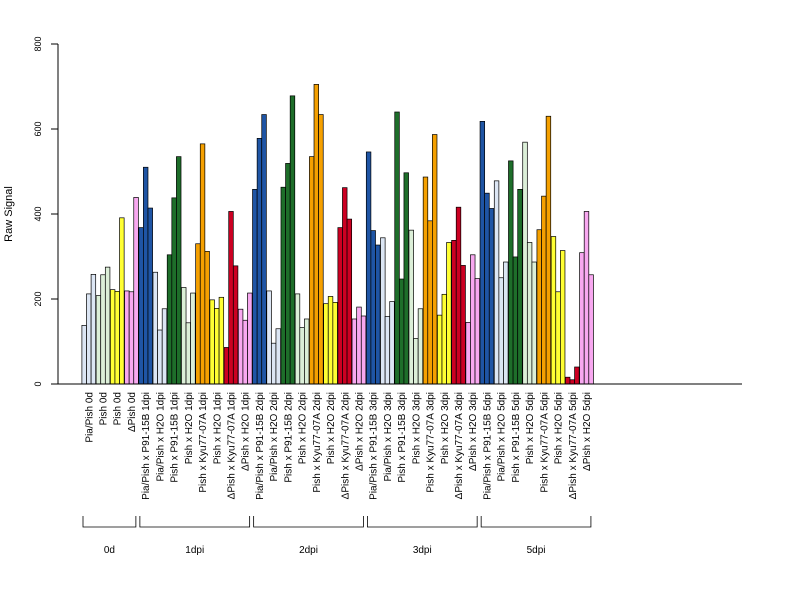  What do you see at coordinates (189, 428) in the screenshot?
I see `category-label: Pish x H2O 1dpi` at bounding box center [189, 428].